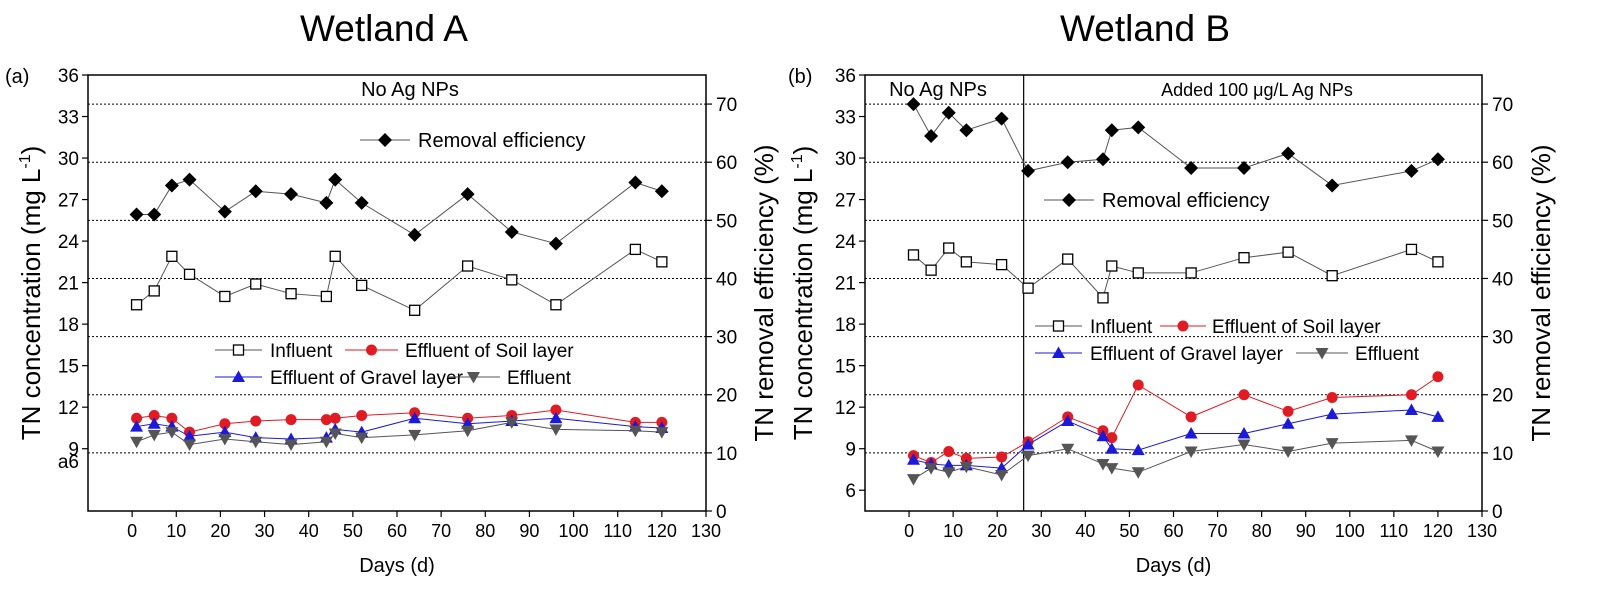 Image resolution: width=1600 pixels, height=603 pixels. Describe the element at coordinates (1394, 531) in the screenshot. I see `x-tick-label-b-11: 110` at that location.